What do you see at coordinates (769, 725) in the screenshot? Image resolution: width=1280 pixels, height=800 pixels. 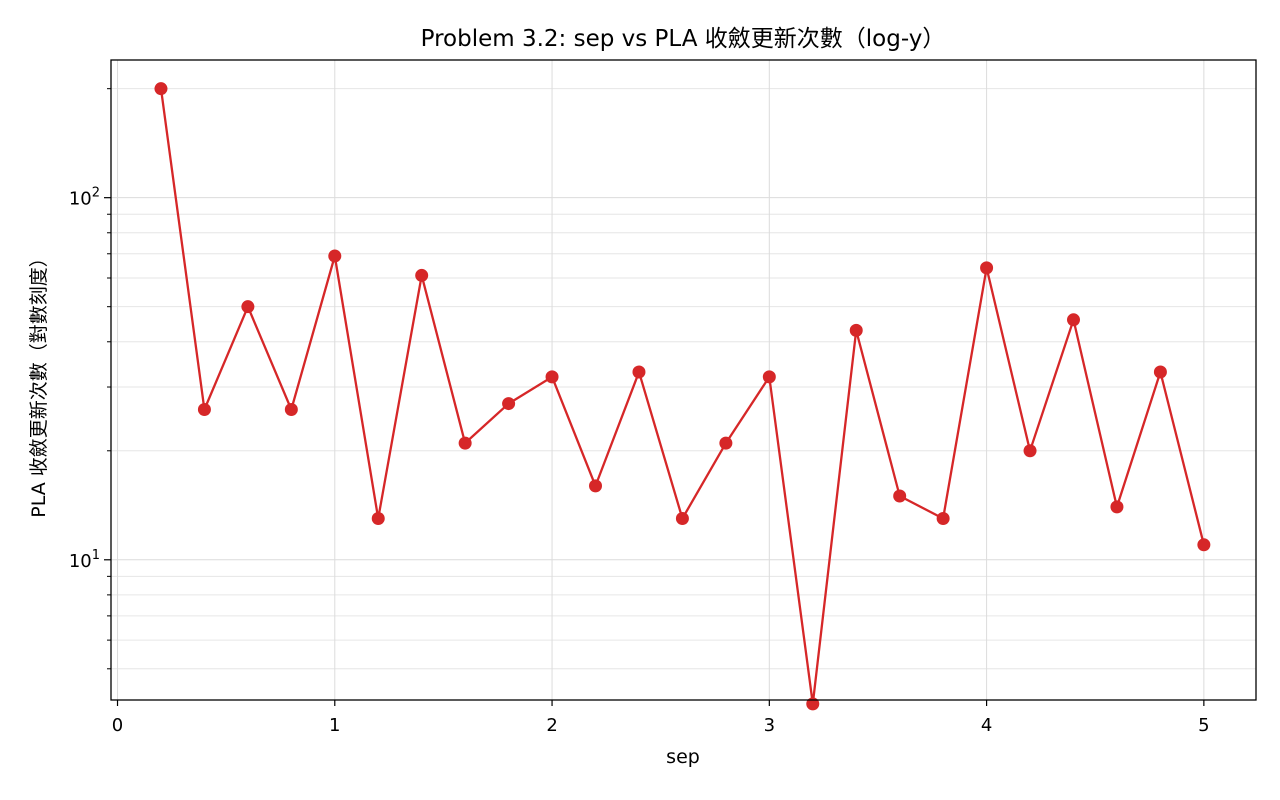 I see `x-tick-label: 3` at bounding box center [769, 725].